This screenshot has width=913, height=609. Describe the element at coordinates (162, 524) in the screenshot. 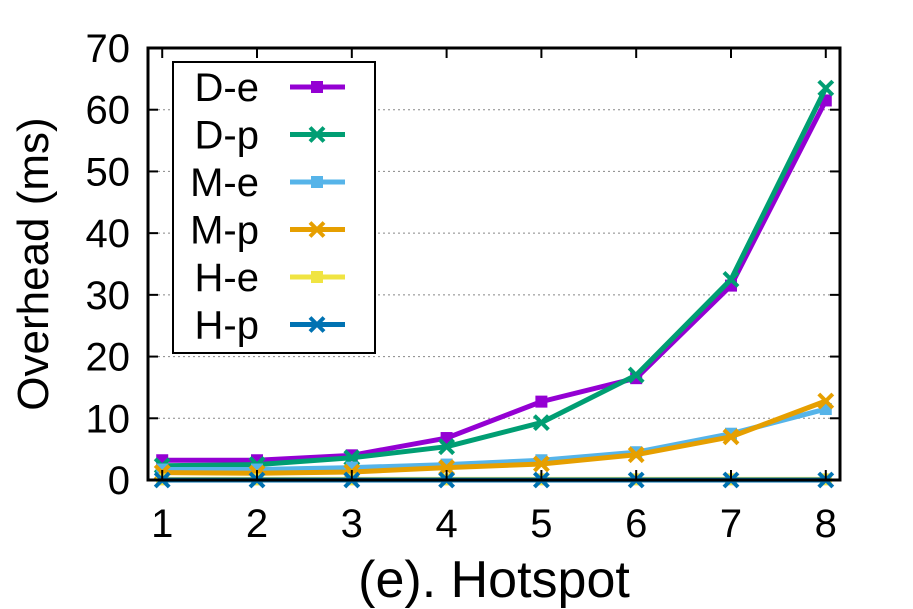

I see `x-tick-label: 1` at that location.